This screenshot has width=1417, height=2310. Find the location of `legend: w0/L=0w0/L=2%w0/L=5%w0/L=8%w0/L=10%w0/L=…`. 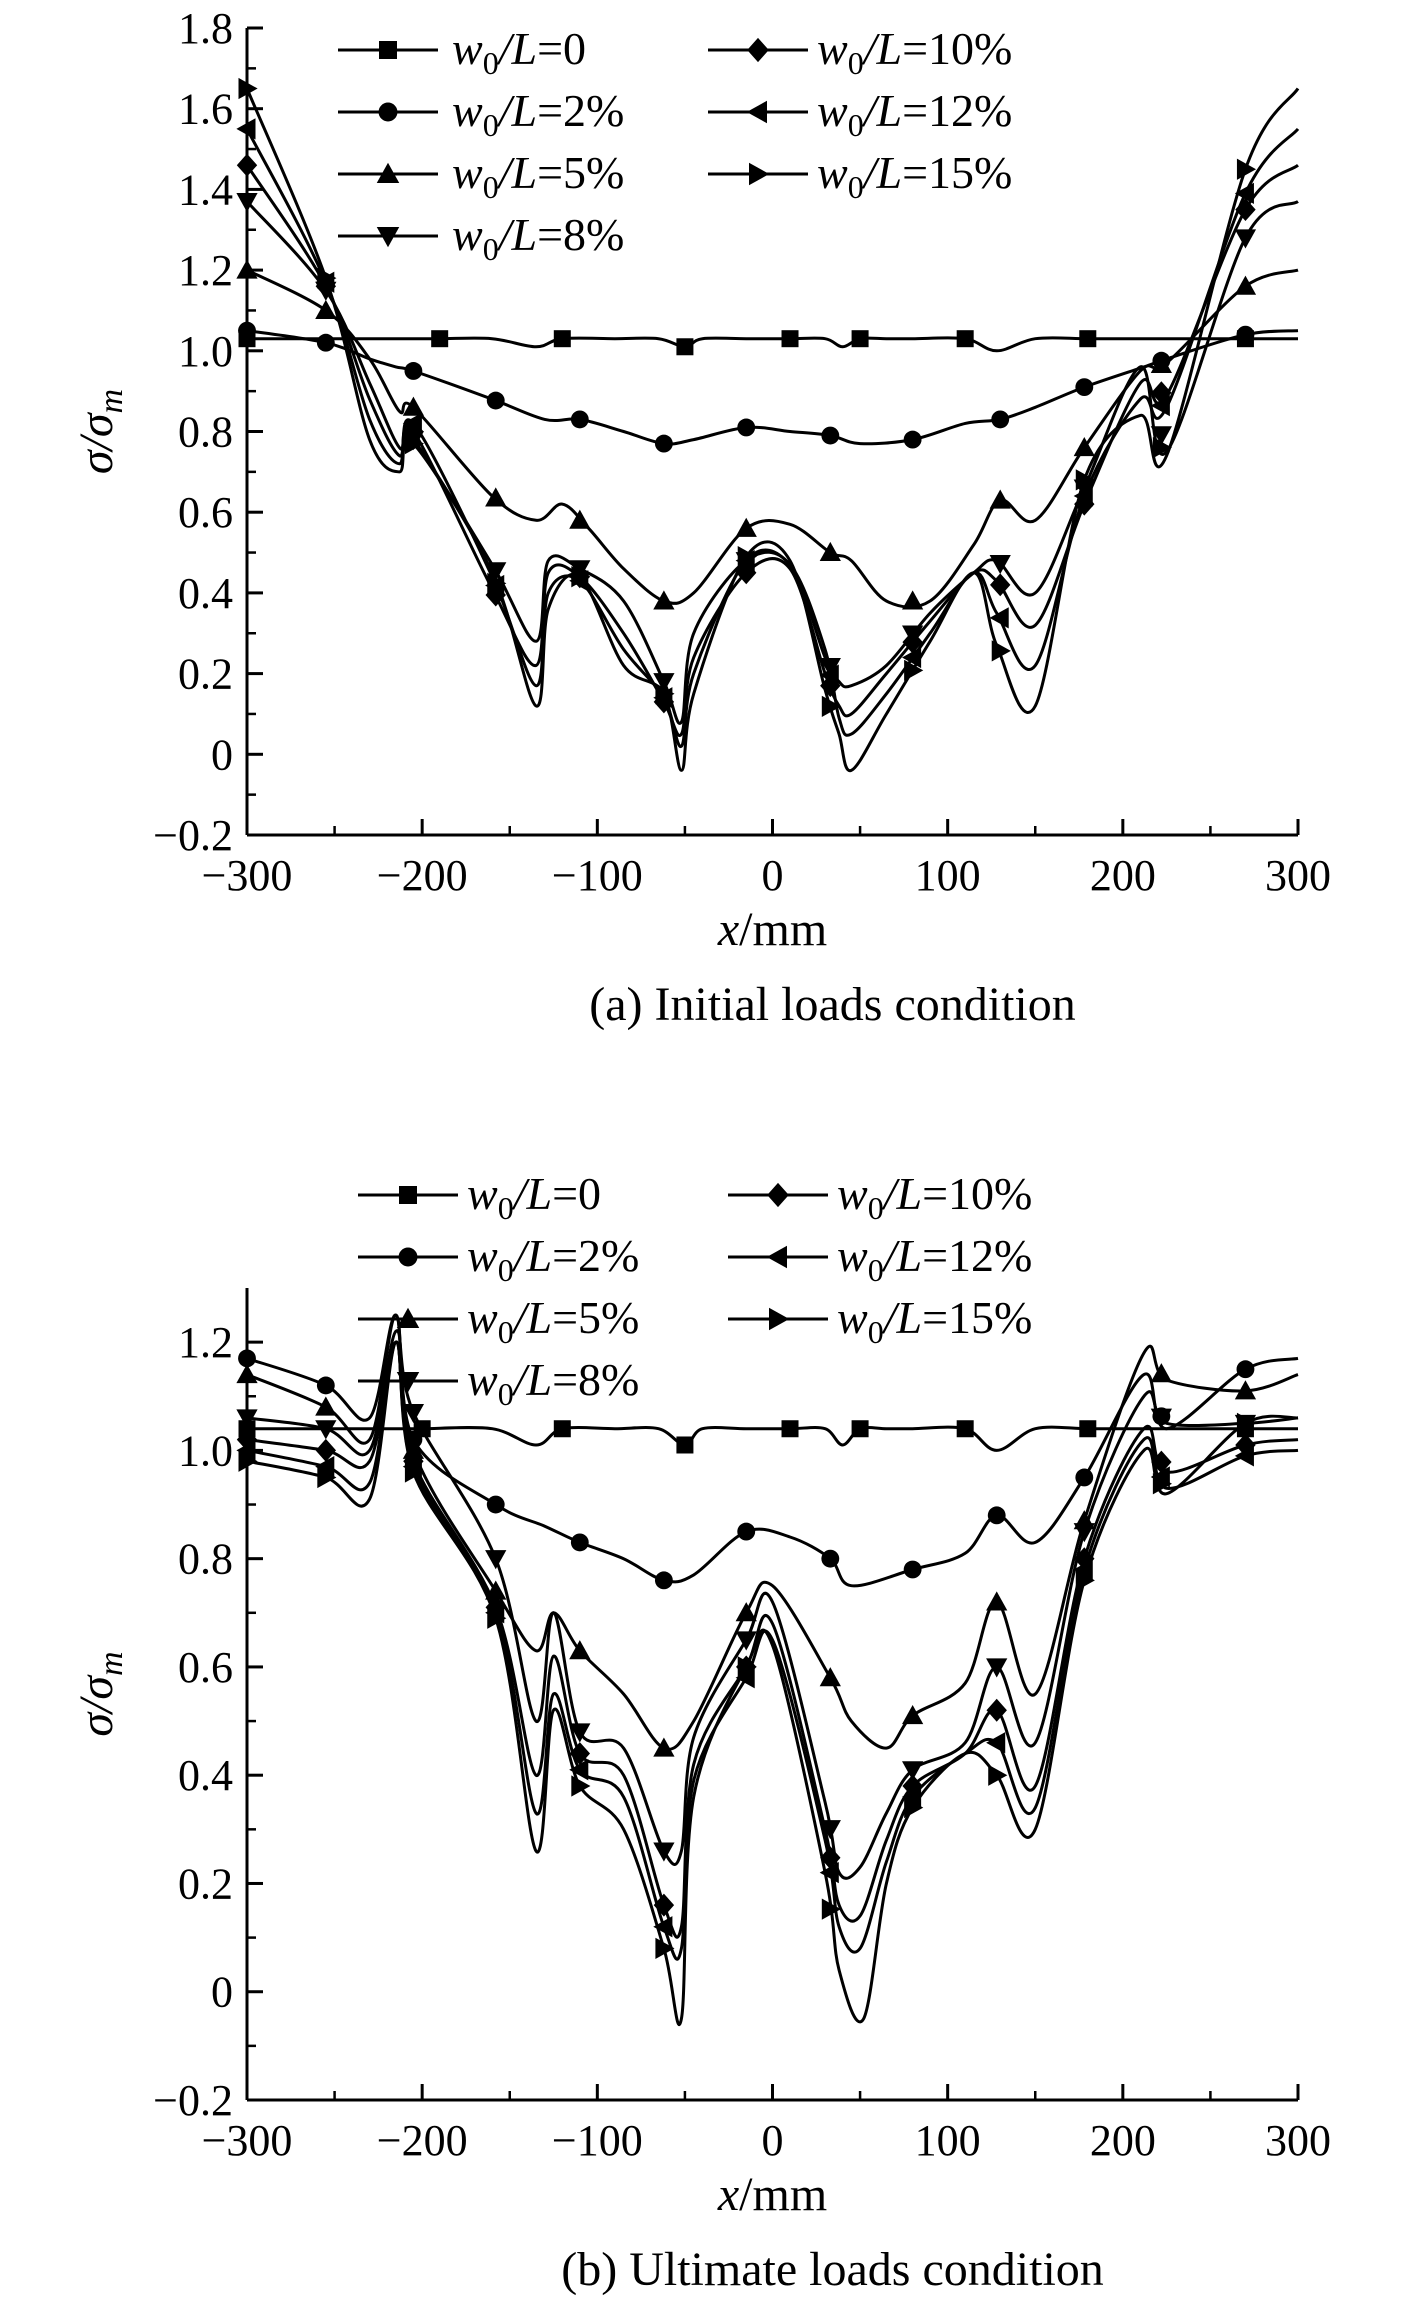

legend: w0/L=0w0/L=2%w0/L=5%w0/L=8%w0/L=10%w0/L=… is located at coordinates (695, 1290).